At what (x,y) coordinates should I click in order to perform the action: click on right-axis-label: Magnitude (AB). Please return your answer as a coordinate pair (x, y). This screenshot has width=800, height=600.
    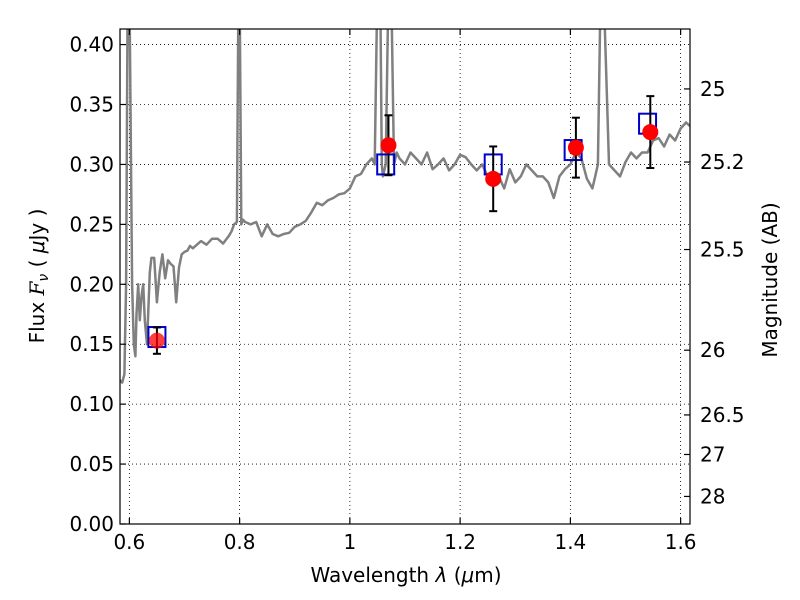
    Looking at the image, I should click on (770, 279).